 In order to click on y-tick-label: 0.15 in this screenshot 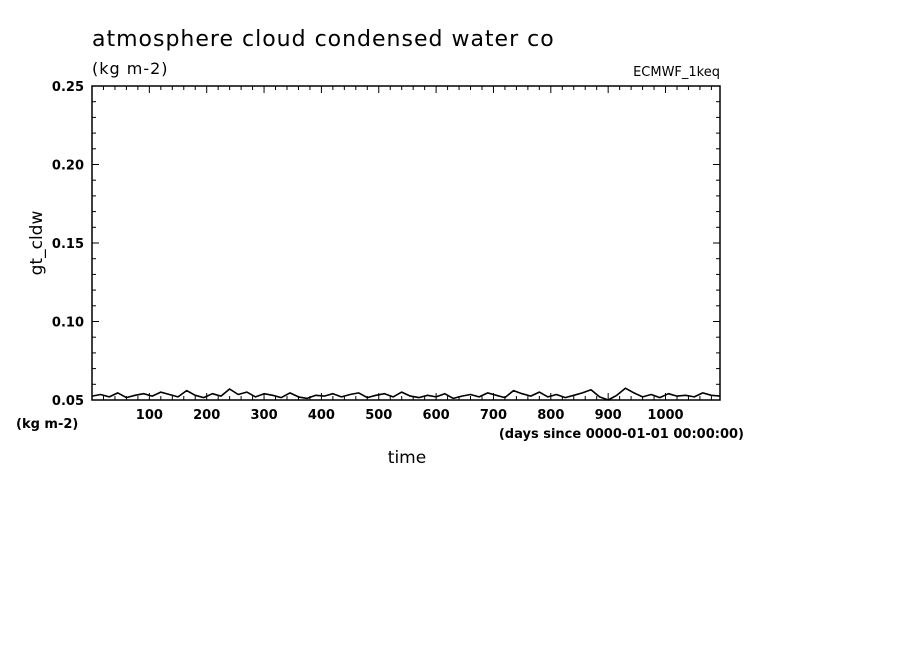, I will do `click(68, 244)`.